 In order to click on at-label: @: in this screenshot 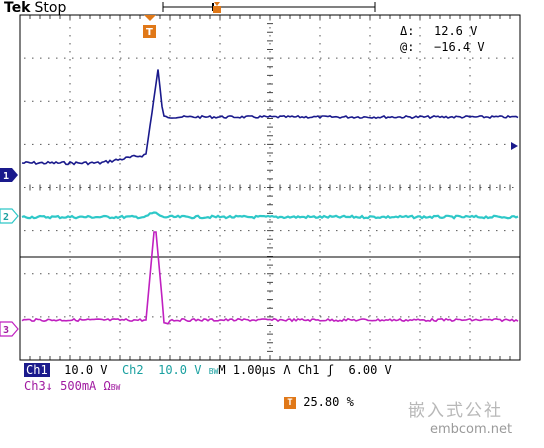, I will do `click(407, 47)`.